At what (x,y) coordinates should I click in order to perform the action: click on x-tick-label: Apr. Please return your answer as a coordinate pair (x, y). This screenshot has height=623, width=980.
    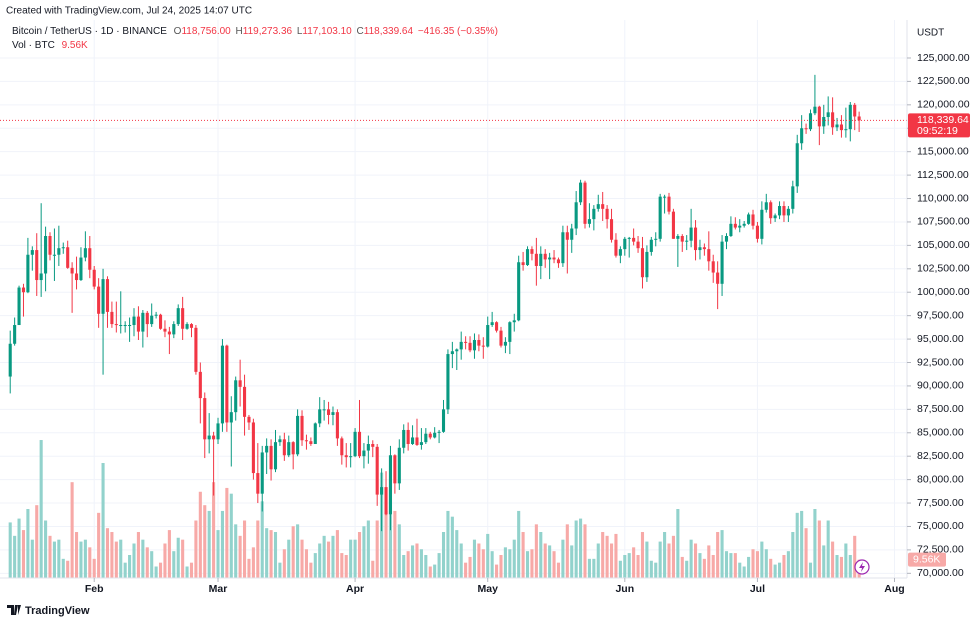
    Looking at the image, I should click on (355, 589).